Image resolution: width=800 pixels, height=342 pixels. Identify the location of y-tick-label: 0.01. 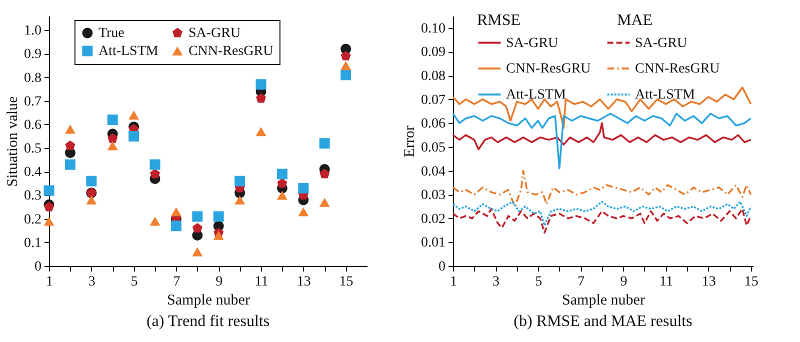
(433, 243).